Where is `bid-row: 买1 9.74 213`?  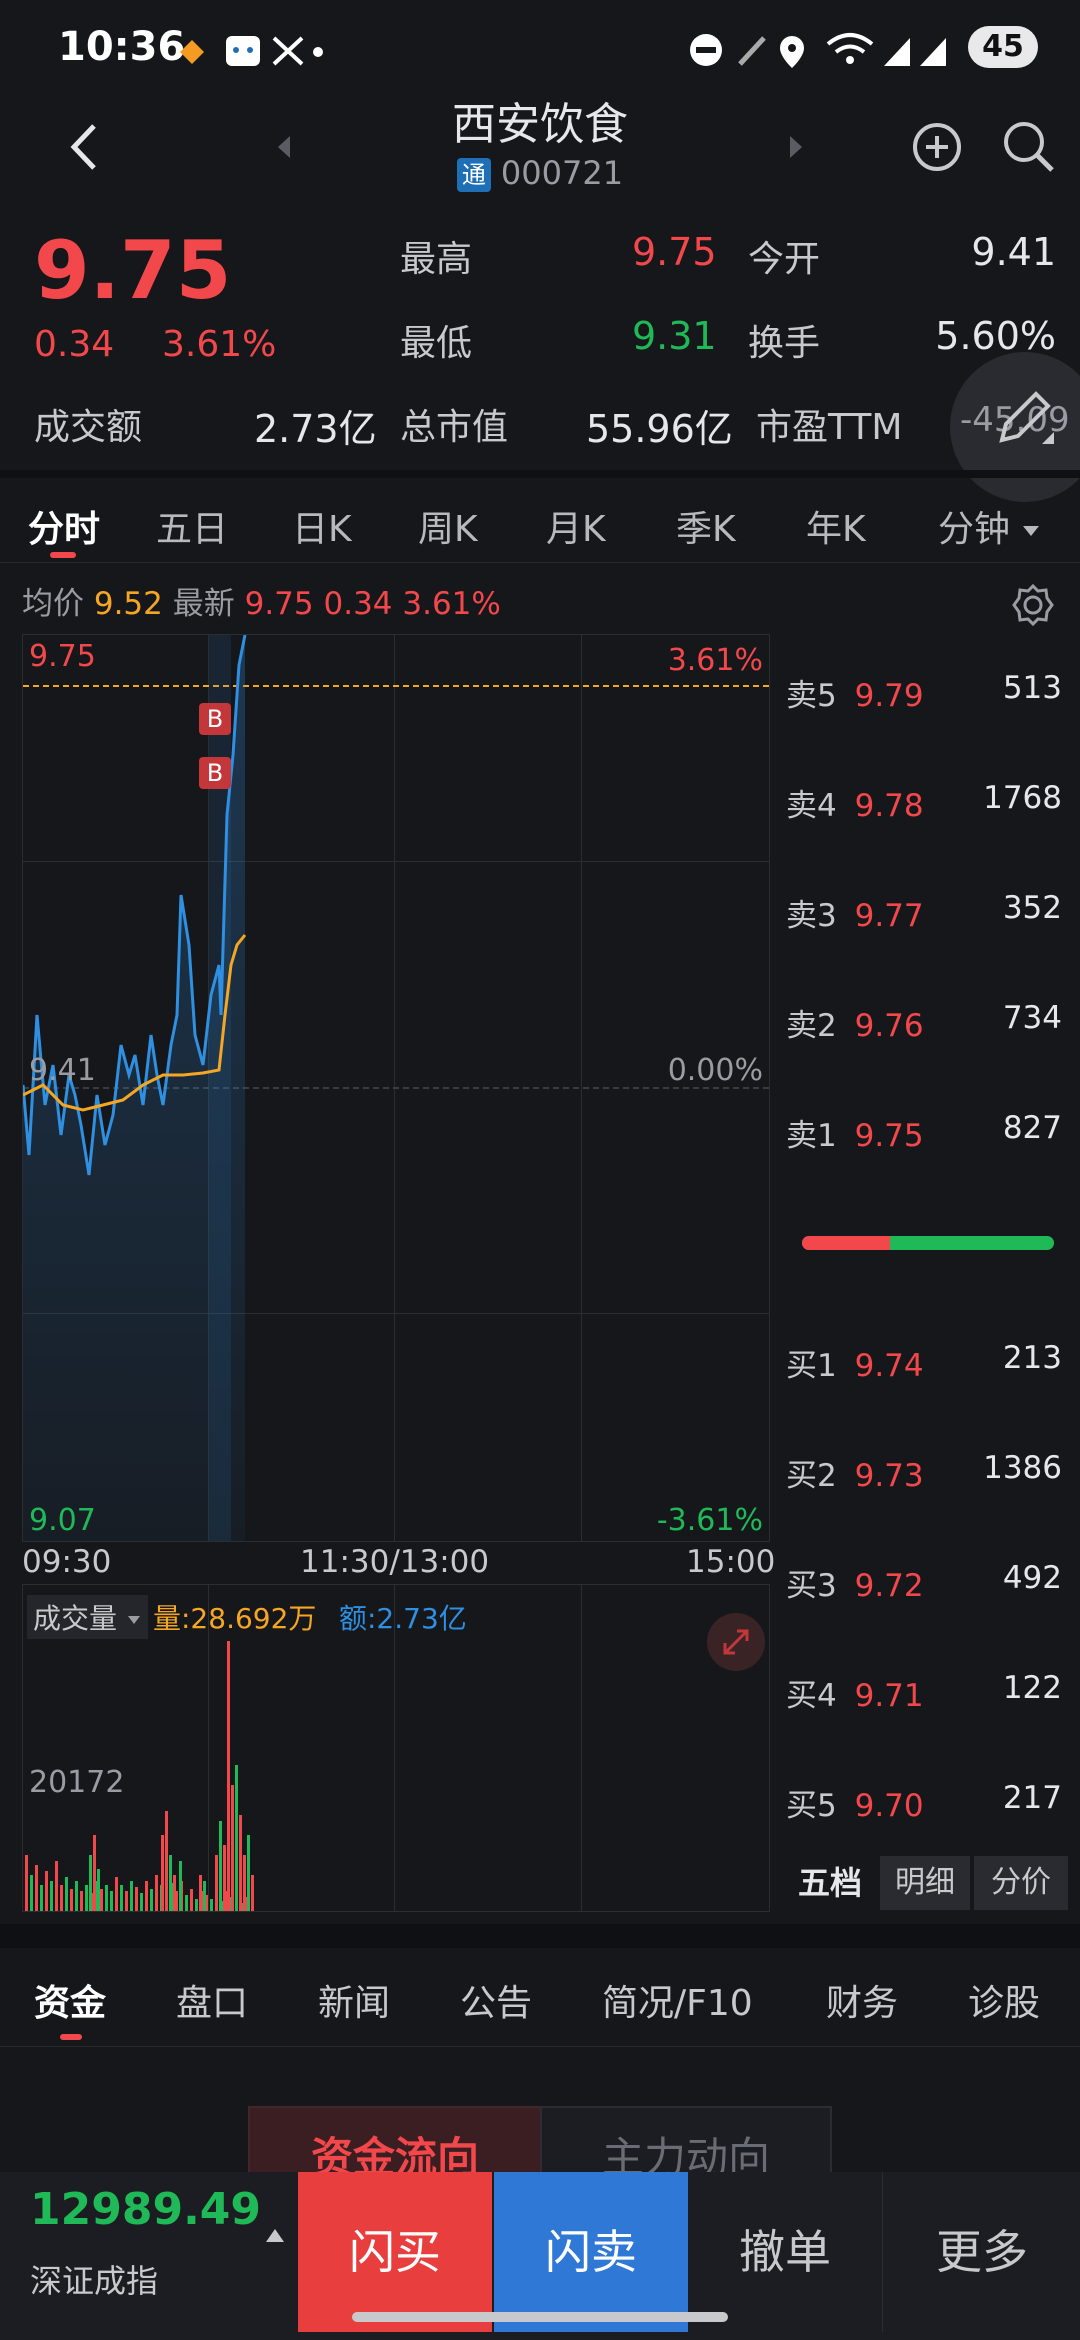
bid-row: 买1 9.74 213 is located at coordinates (924, 1362).